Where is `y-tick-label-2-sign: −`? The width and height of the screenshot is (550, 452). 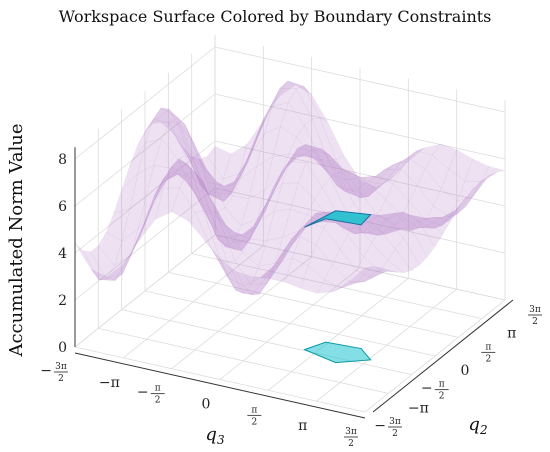 y-tick-label-2-sign: − is located at coordinates (427, 389).